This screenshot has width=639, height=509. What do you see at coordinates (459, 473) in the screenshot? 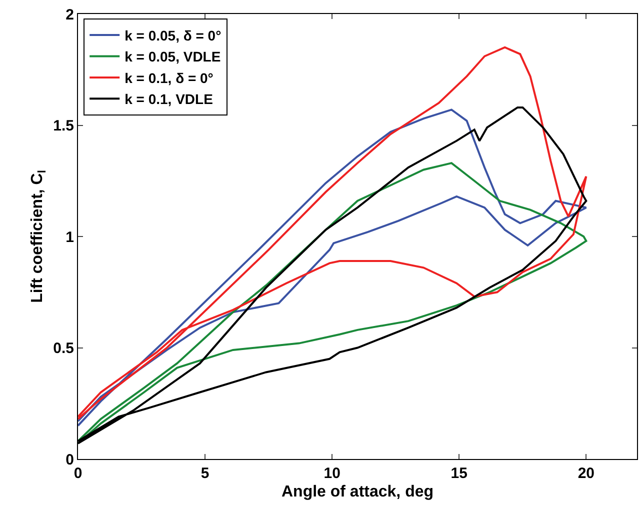
I see `x-tick-label: 15` at bounding box center [459, 473].